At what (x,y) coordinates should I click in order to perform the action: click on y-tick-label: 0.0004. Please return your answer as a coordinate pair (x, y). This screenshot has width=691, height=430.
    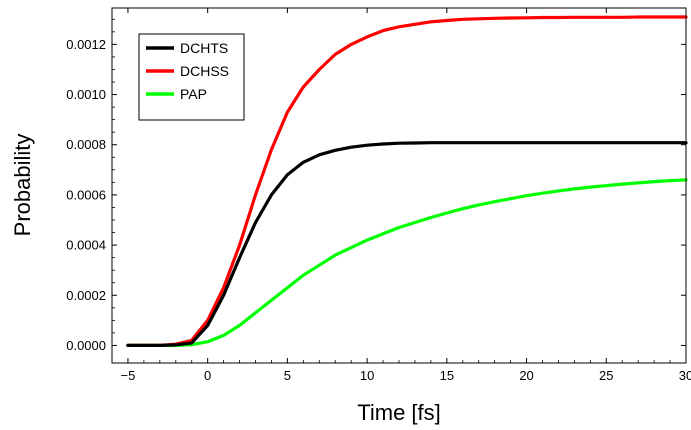
    Looking at the image, I should click on (86, 245).